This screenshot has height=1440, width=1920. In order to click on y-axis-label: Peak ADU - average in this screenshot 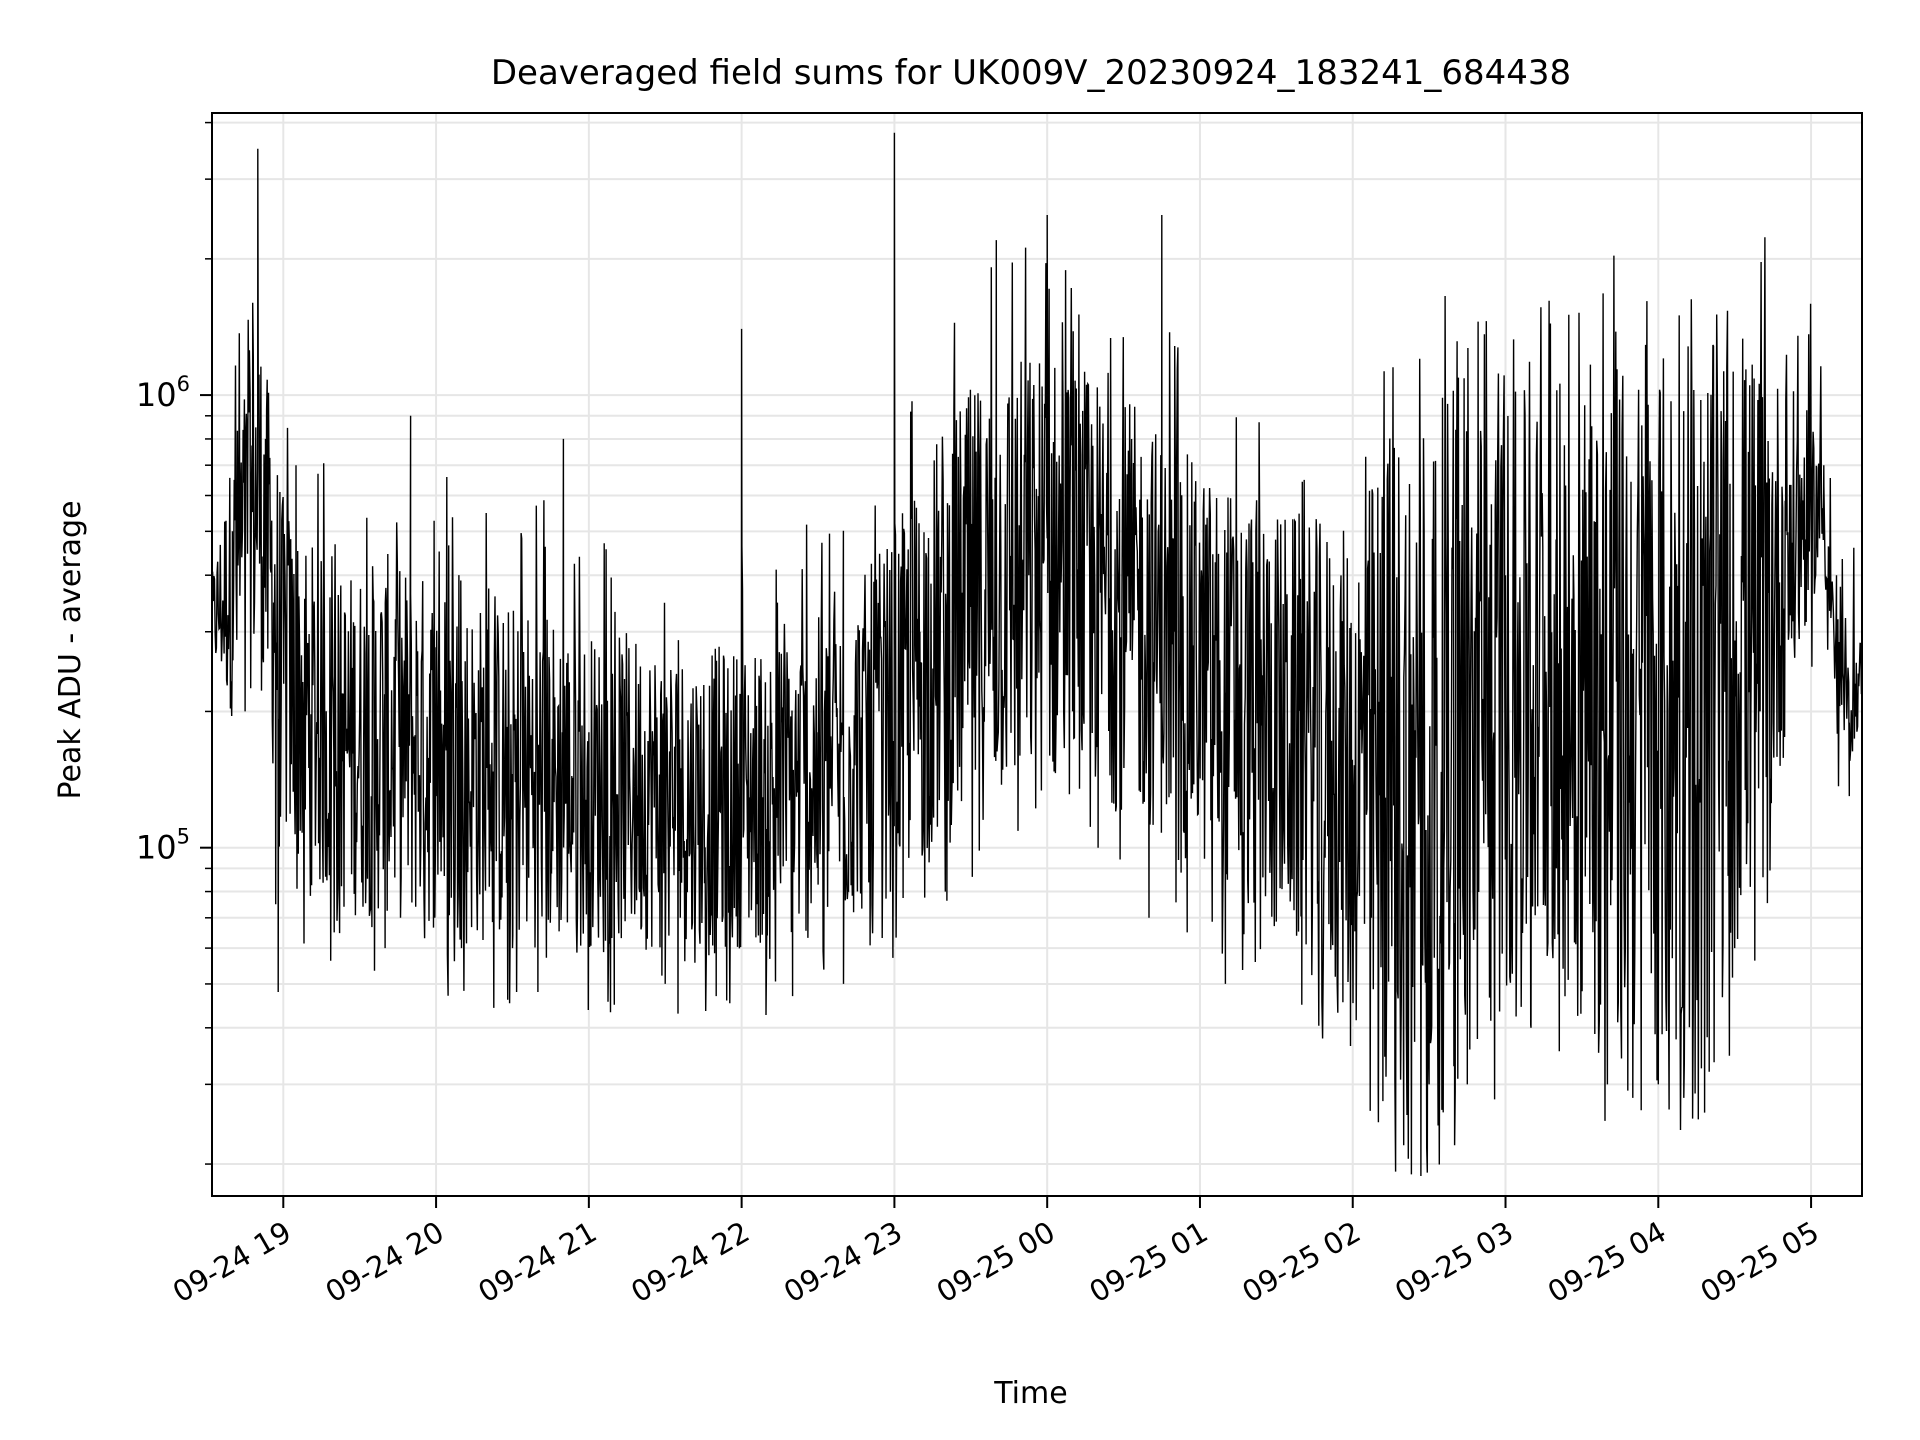, I will do `click(70, 649)`.